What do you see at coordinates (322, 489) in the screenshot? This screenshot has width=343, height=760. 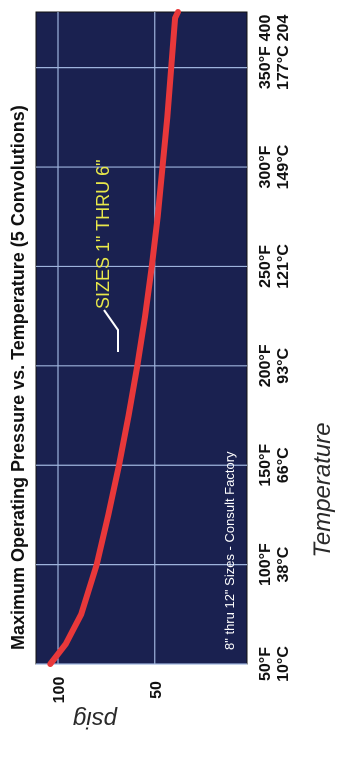 I see `x-axis-label: Temperature` at bounding box center [322, 489].